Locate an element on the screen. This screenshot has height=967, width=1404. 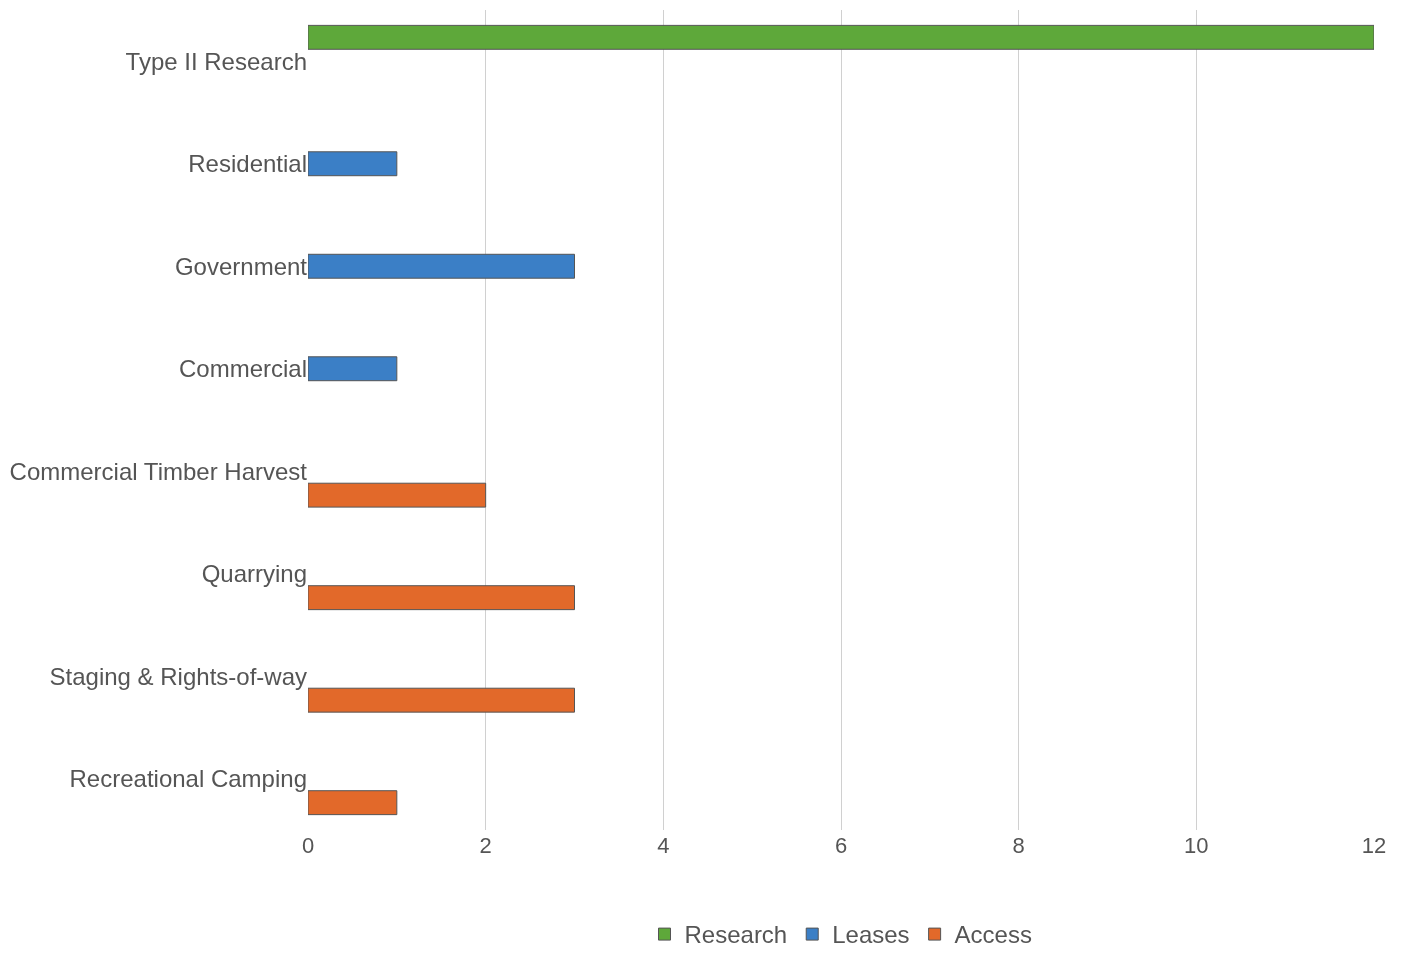
x-tick-label: 12 is located at coordinates (1374, 845).